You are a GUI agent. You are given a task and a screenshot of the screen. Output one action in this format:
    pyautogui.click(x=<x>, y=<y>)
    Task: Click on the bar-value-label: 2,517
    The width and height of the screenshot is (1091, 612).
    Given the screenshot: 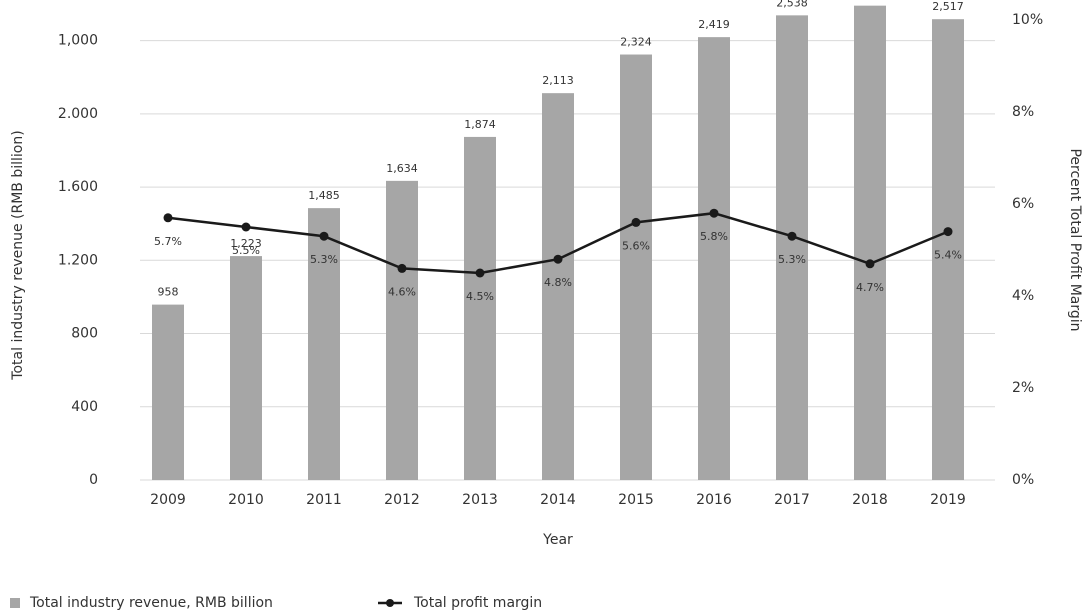 What is the action you would take?
    pyautogui.click(x=948, y=6)
    